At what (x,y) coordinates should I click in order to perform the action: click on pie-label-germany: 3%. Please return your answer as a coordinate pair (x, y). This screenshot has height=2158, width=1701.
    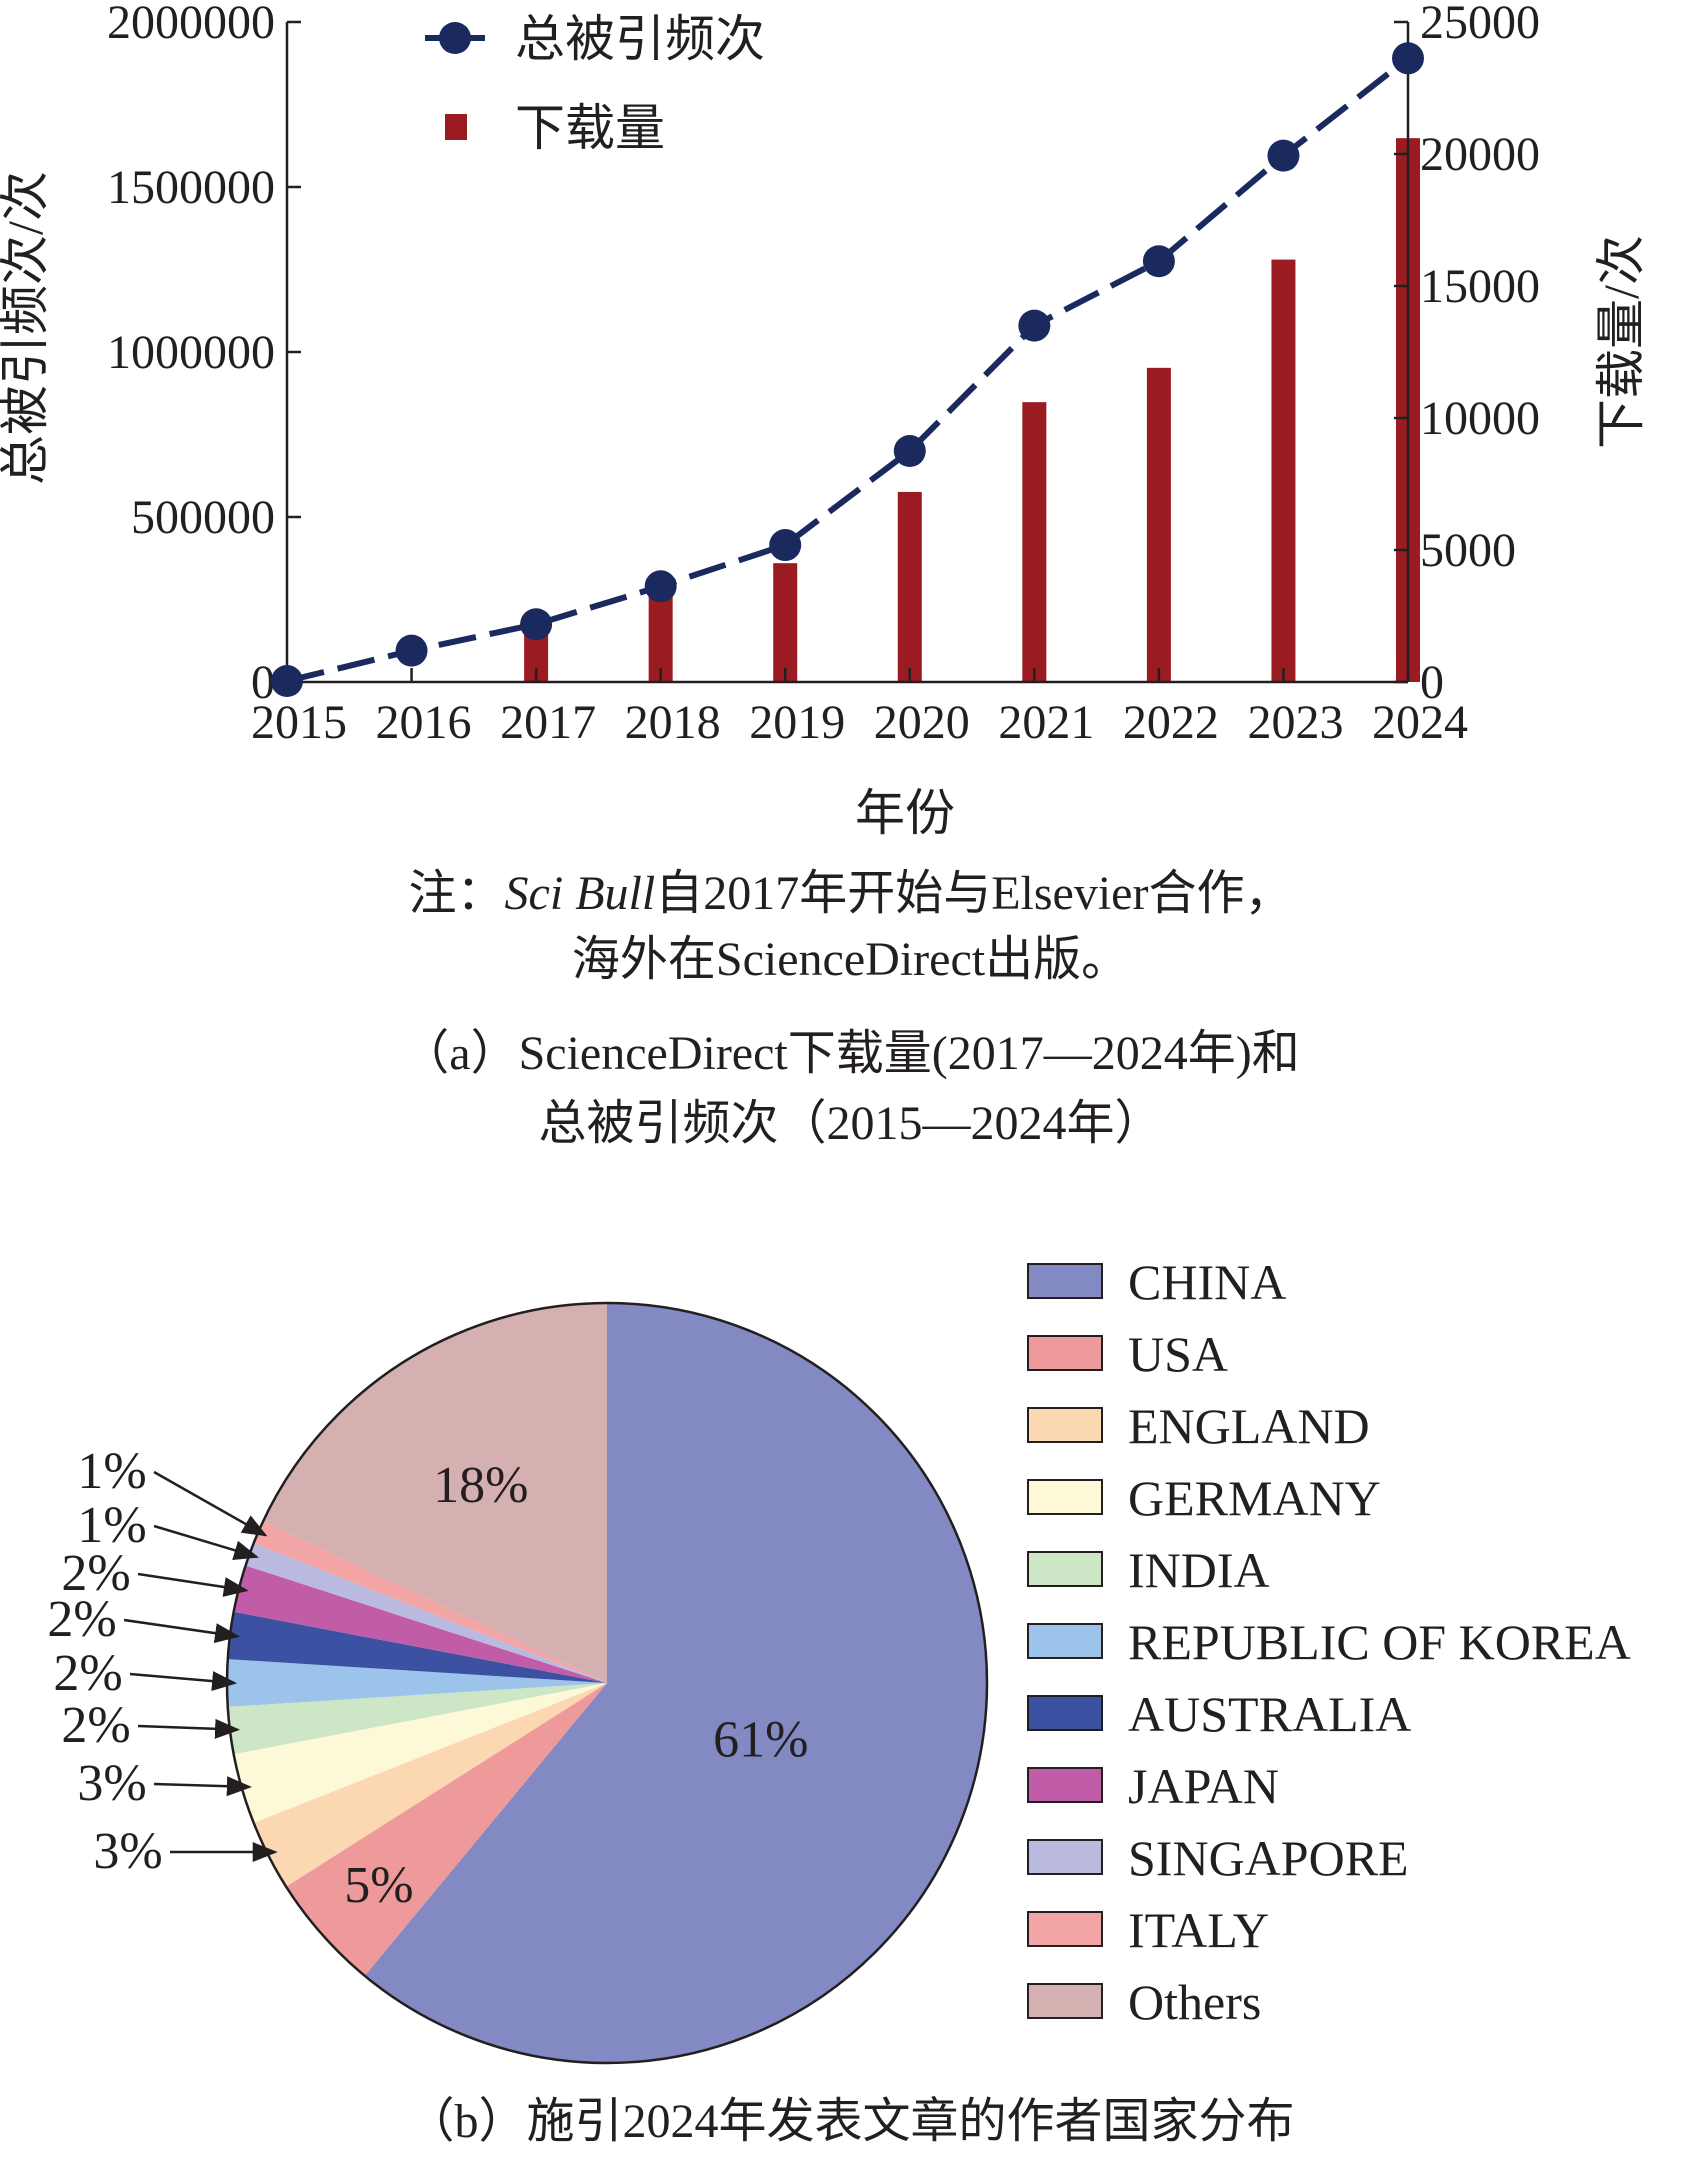
    Looking at the image, I should click on (111, 1783).